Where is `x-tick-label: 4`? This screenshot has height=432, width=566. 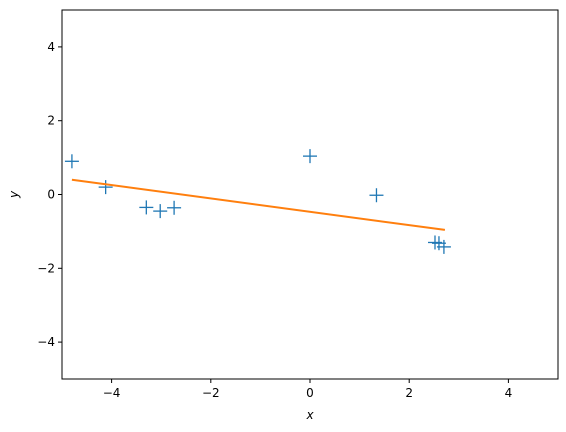
x-tick-label: 4 is located at coordinates (509, 393).